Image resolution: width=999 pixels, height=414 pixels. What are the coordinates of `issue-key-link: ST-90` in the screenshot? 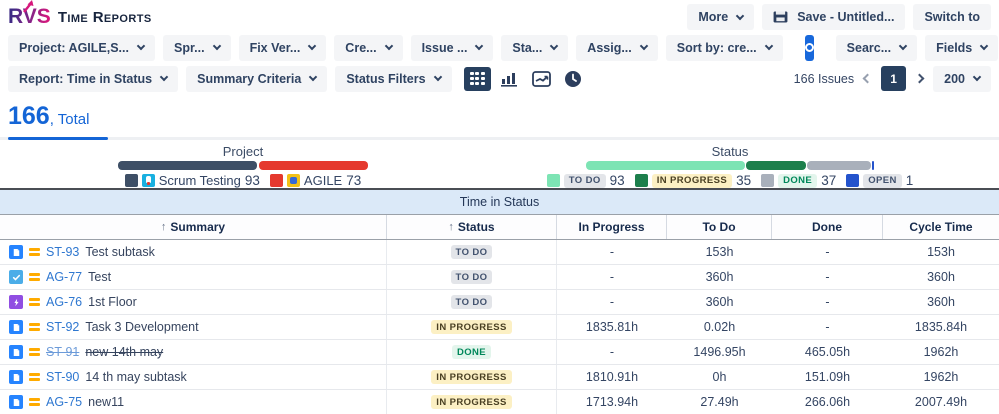 It's located at (63, 377).